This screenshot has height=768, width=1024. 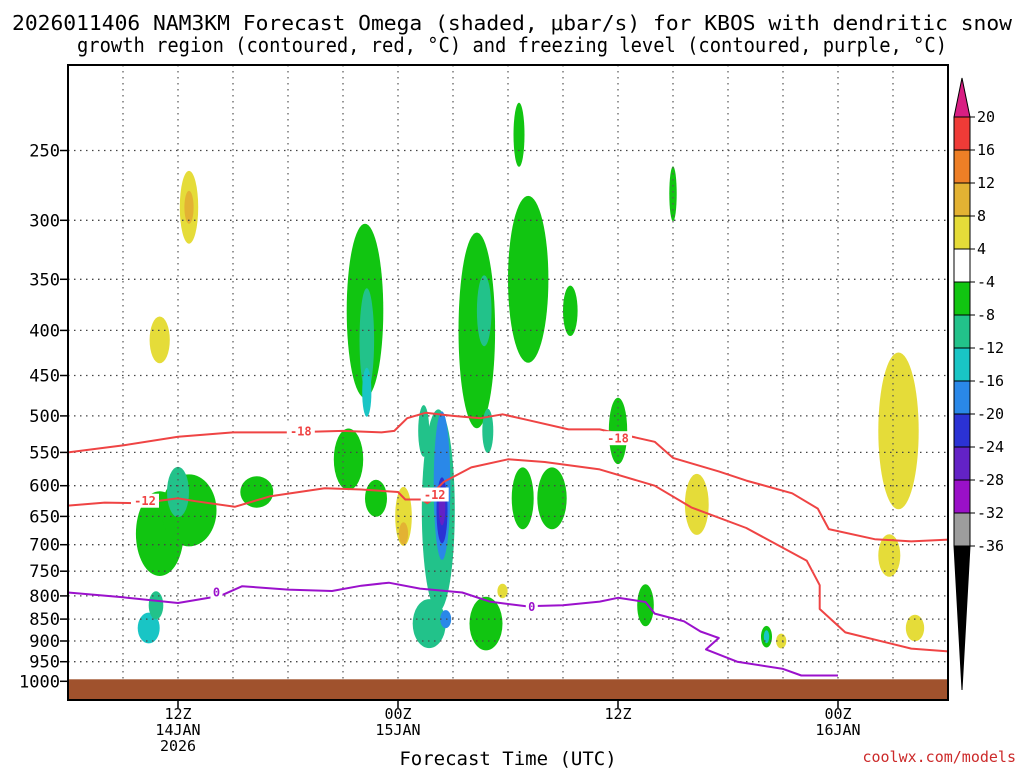 What do you see at coordinates (990, 414) in the screenshot?
I see `colorbar-label-9: -20` at bounding box center [990, 414].